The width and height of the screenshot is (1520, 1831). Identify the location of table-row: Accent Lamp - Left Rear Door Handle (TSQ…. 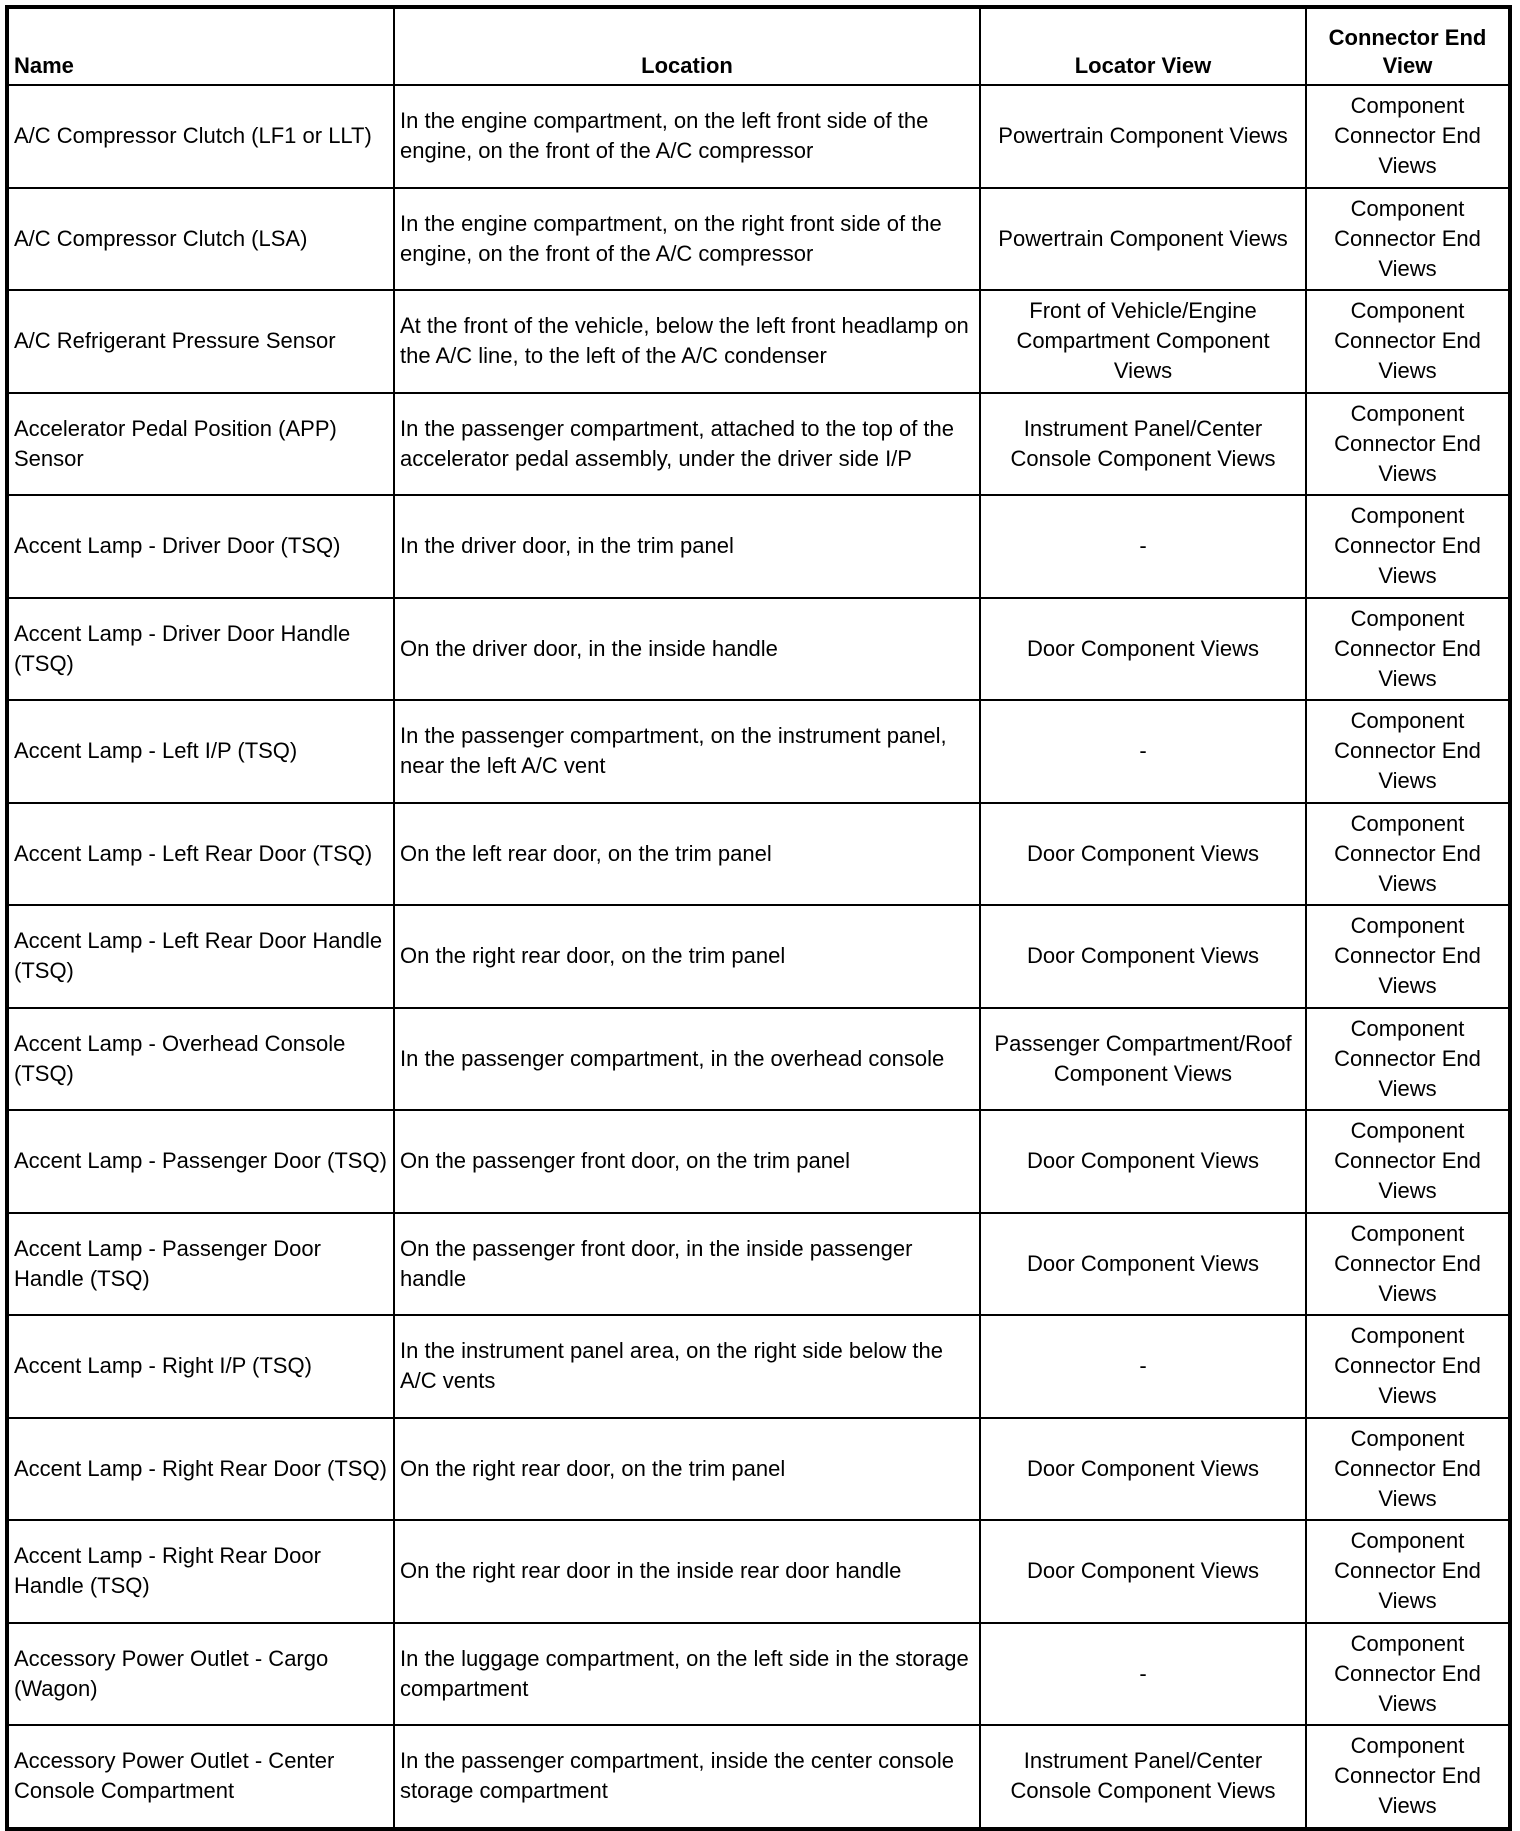
(758, 956).